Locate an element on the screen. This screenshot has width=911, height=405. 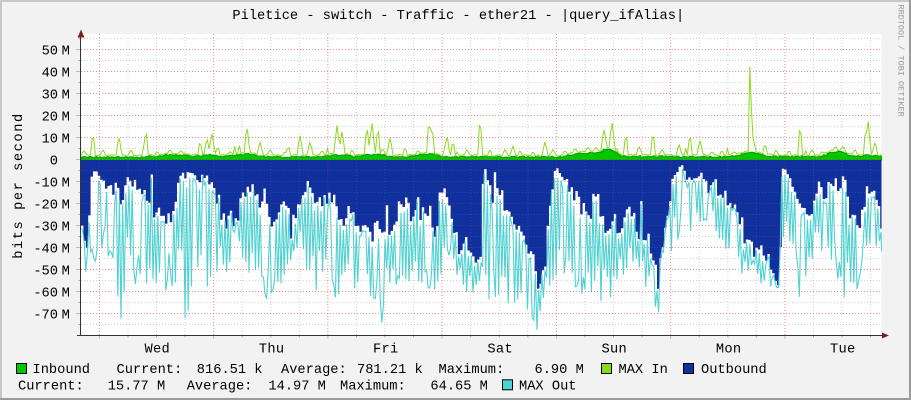
svg-text: bits per second is located at coordinates (19, 185).